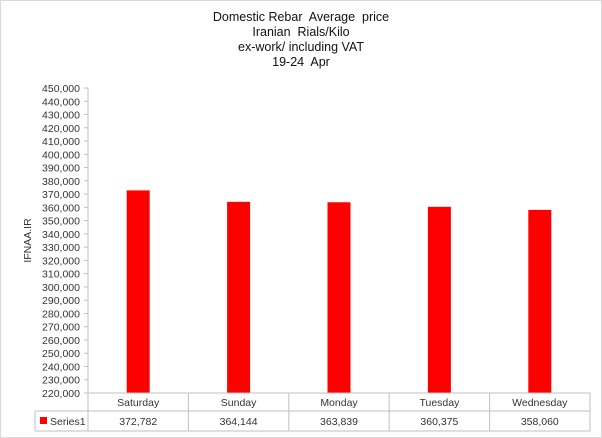 This screenshot has width=602, height=438. What do you see at coordinates (61, 102) in the screenshot?
I see `y-tick-label: 440,000` at bounding box center [61, 102].